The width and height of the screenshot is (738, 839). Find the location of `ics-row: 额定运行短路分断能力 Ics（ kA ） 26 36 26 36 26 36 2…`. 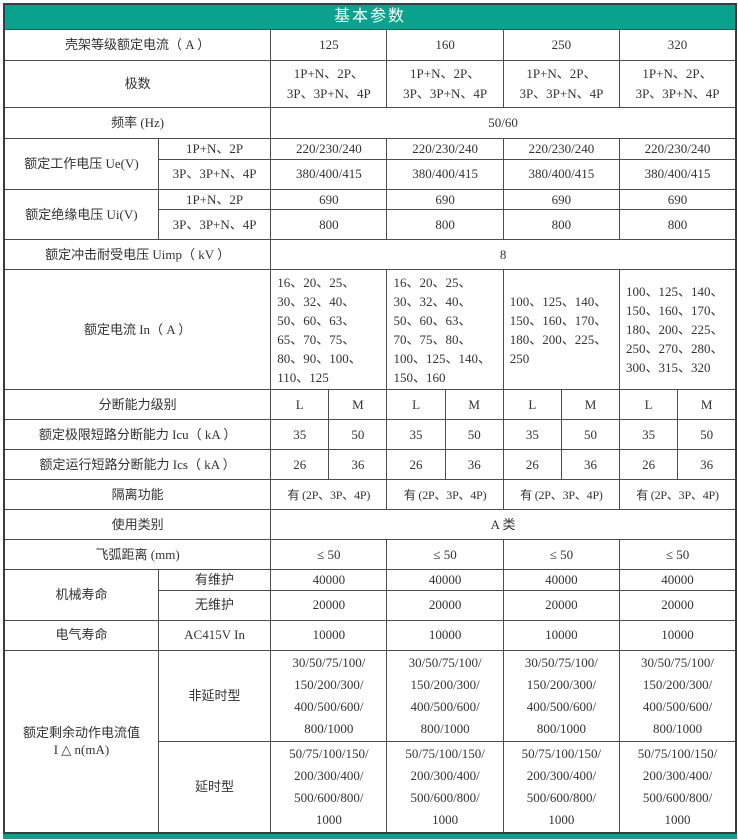

ics-row: 额定运行短路分断能力 Ics（ kA ） 26 36 26 36 26 36 2… is located at coordinates (370, 465).